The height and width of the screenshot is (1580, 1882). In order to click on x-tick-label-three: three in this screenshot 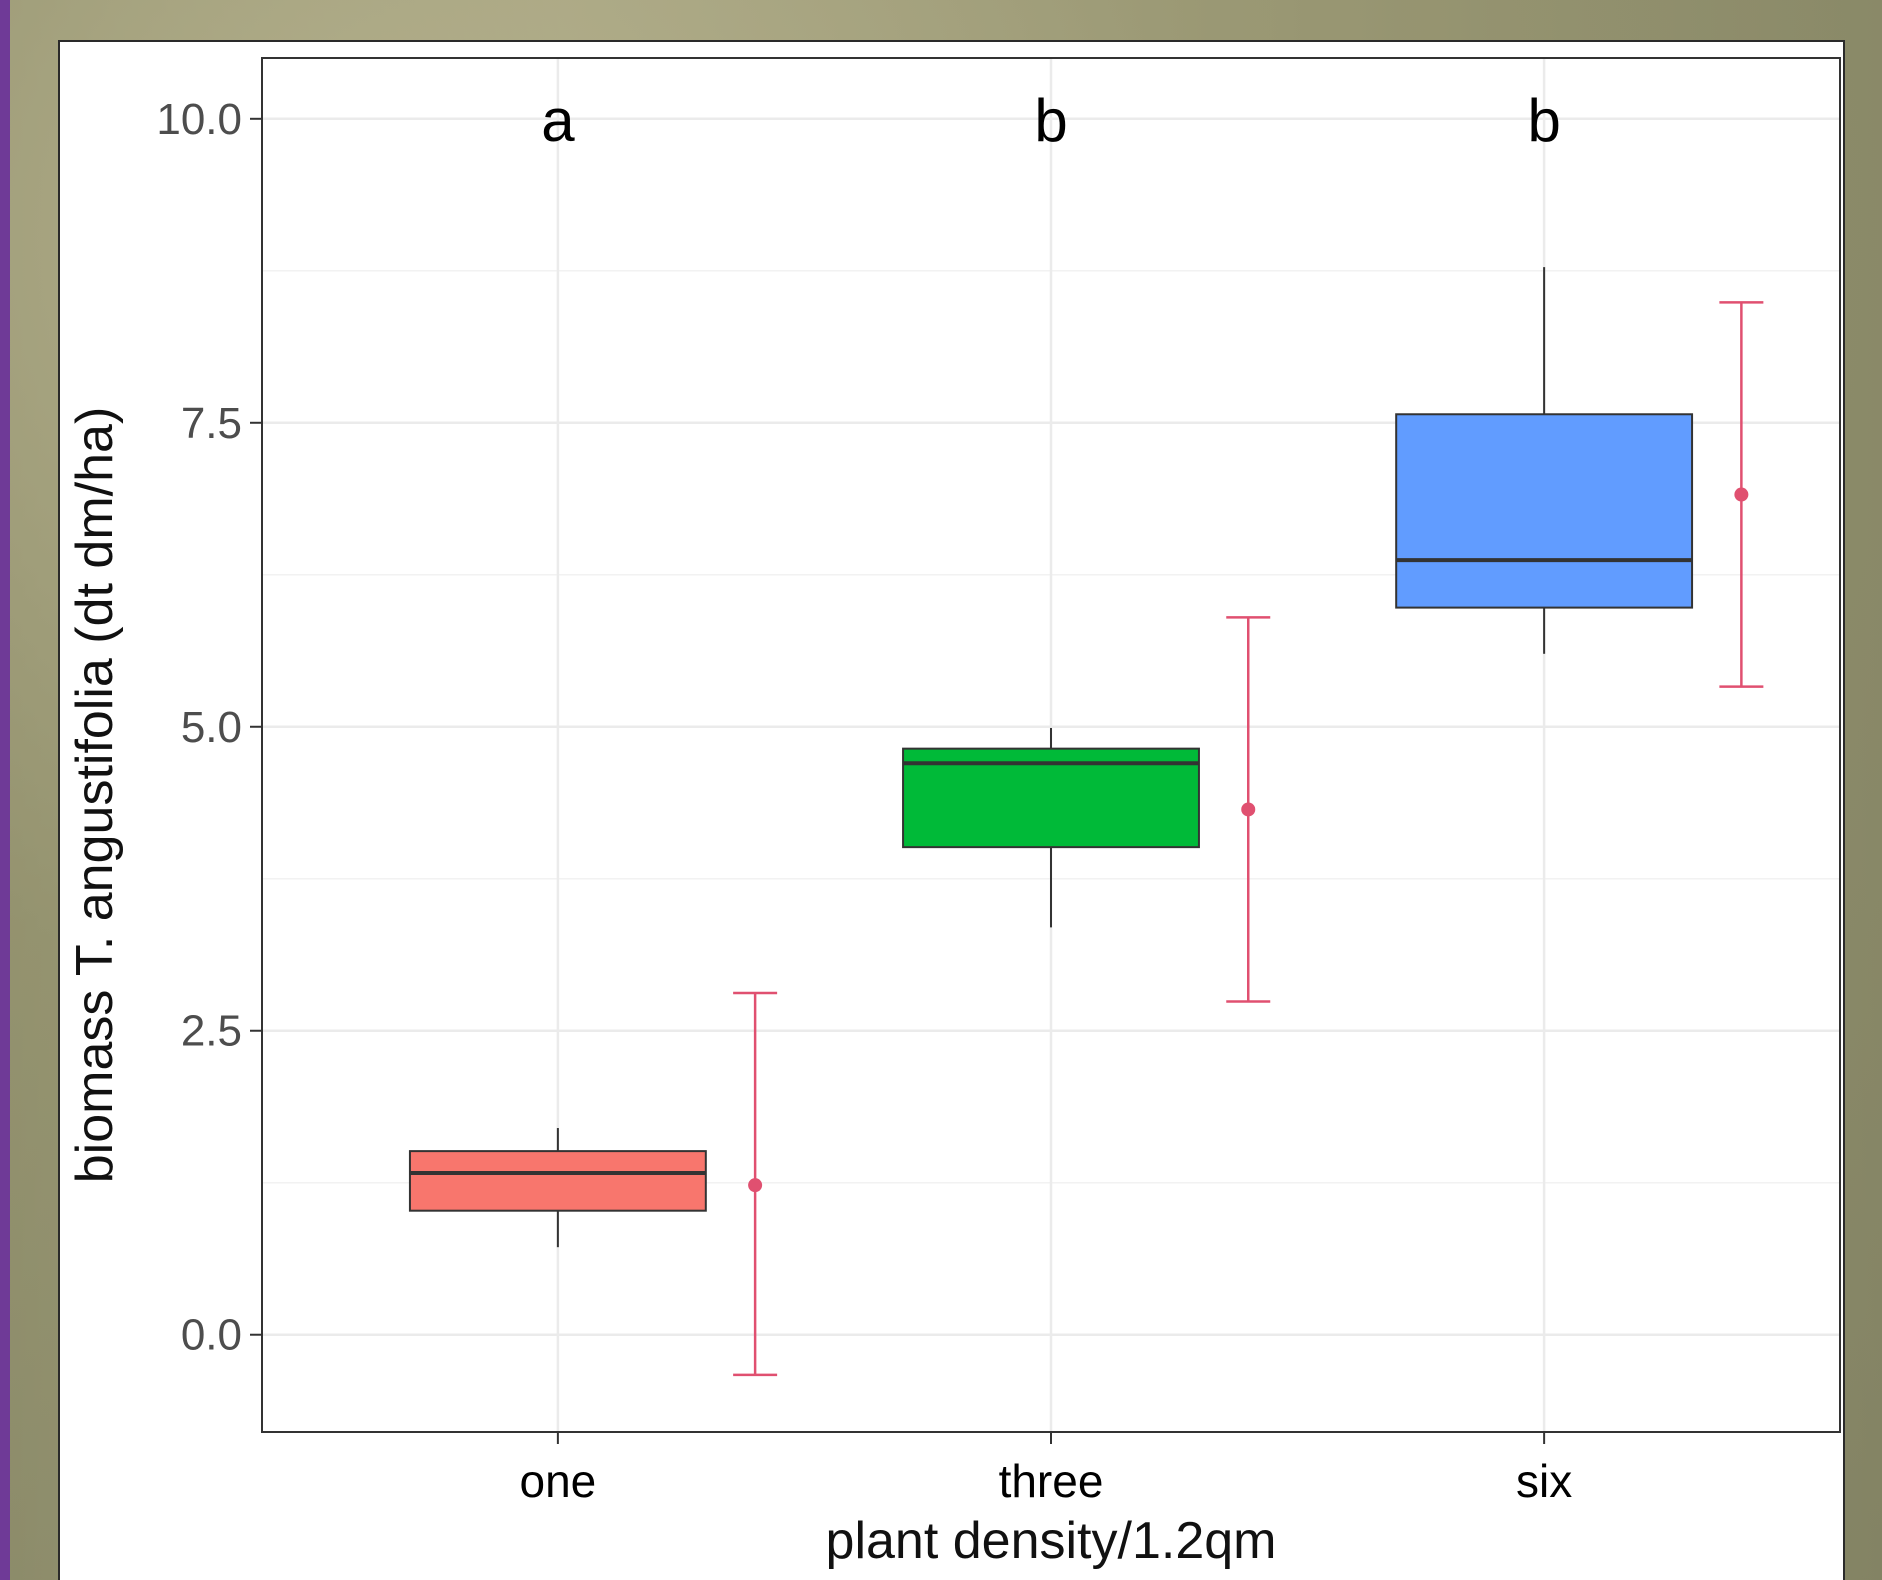, I will do `click(1051, 1481)`.